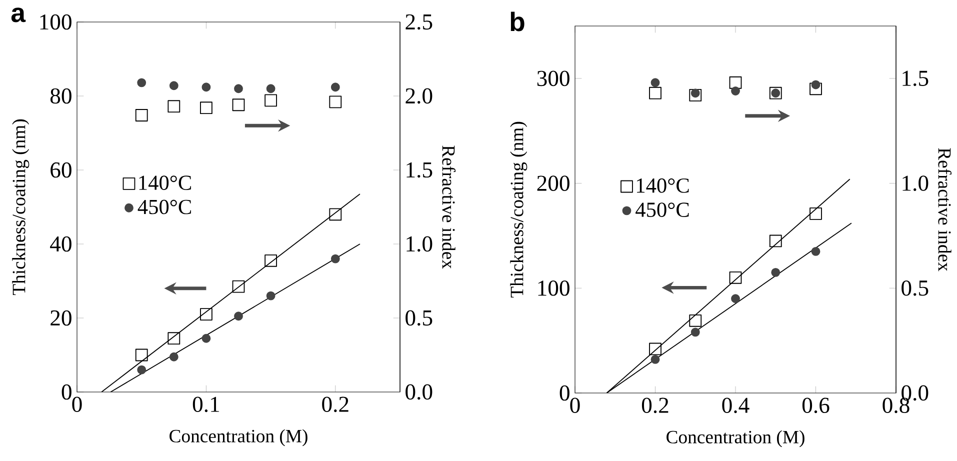 The image size is (957, 461). I want to click on x-tick-label: 0.6, so click(816, 406).